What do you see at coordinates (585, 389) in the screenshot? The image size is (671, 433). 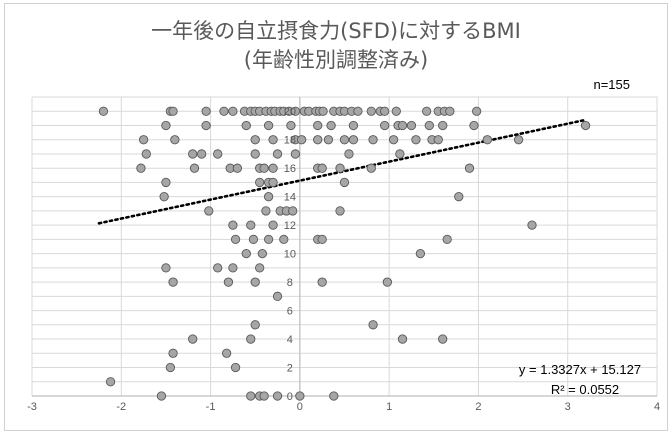 I see `r-squared: R² = 0.0552` at bounding box center [585, 389].